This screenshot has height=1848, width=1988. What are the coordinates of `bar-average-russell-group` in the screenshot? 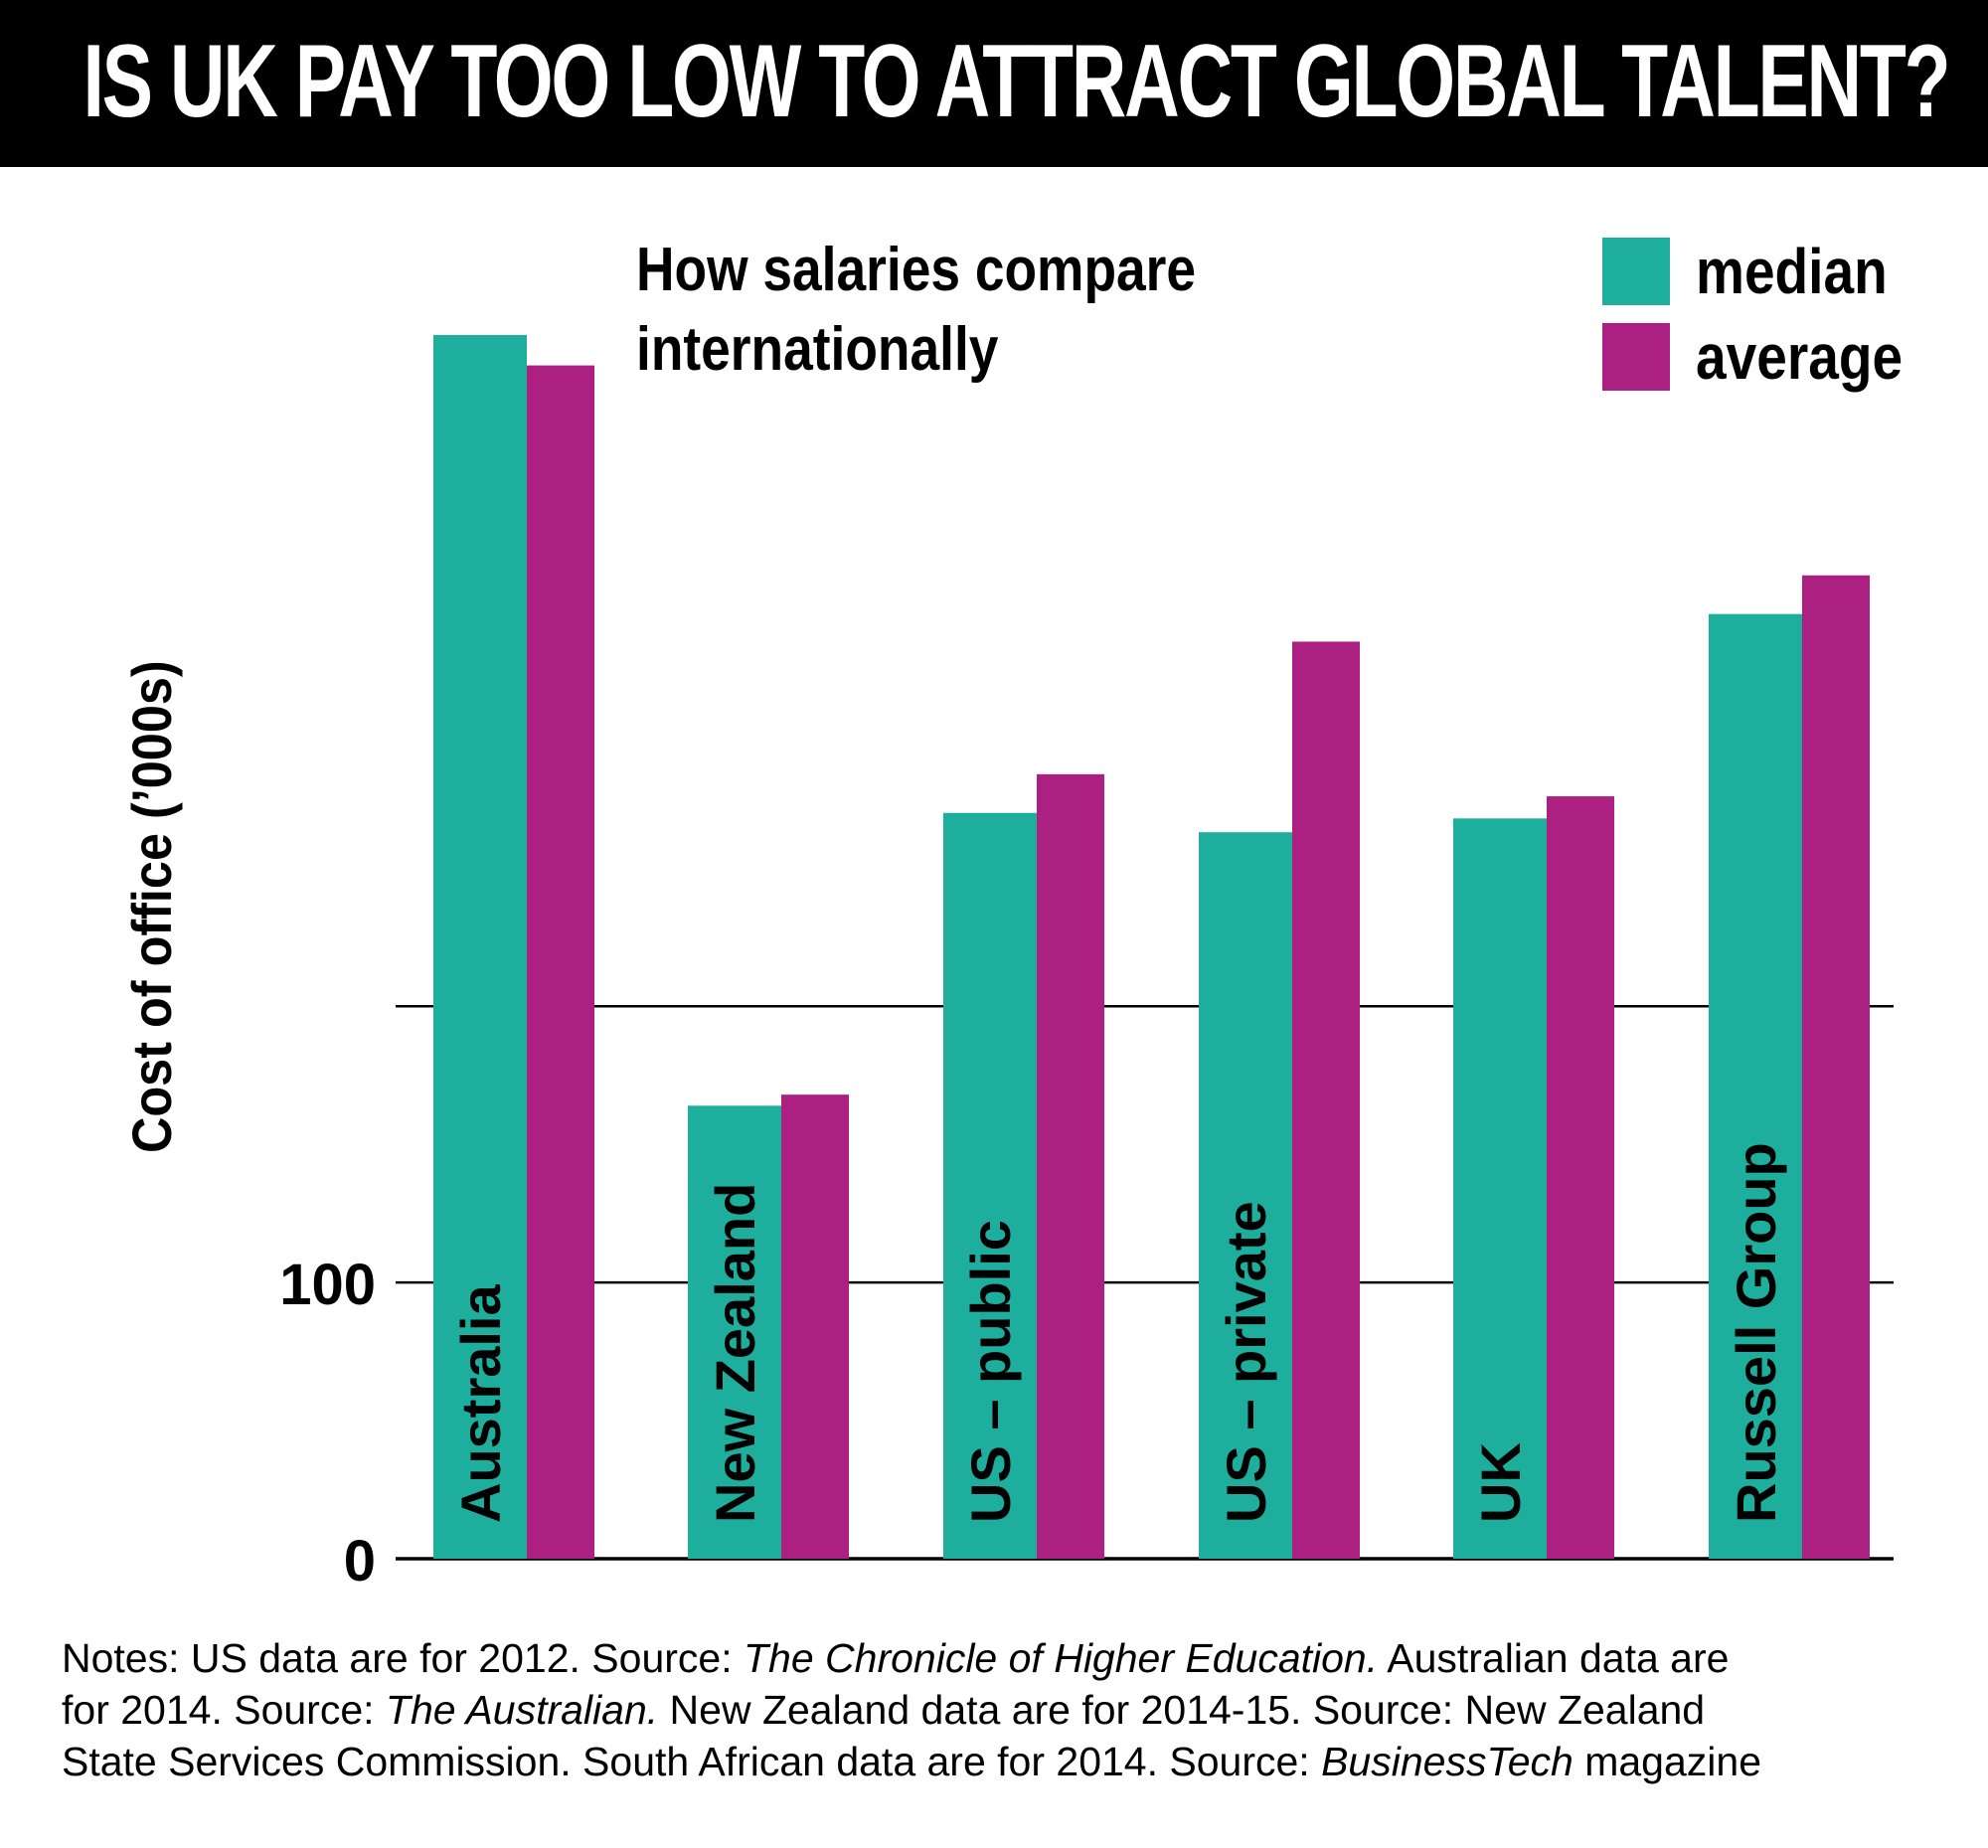 It's located at (1836, 1067).